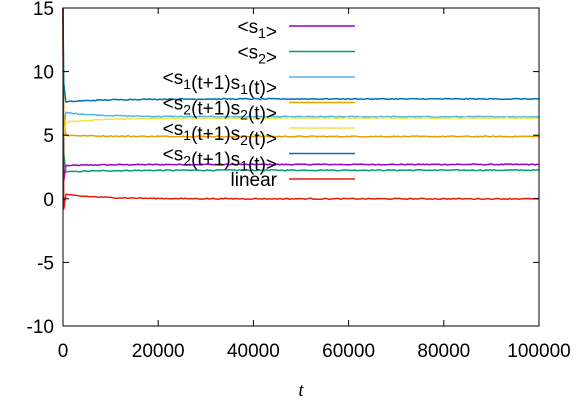 The image size is (584, 405). I want to click on x-axis-label: t, so click(301, 390).